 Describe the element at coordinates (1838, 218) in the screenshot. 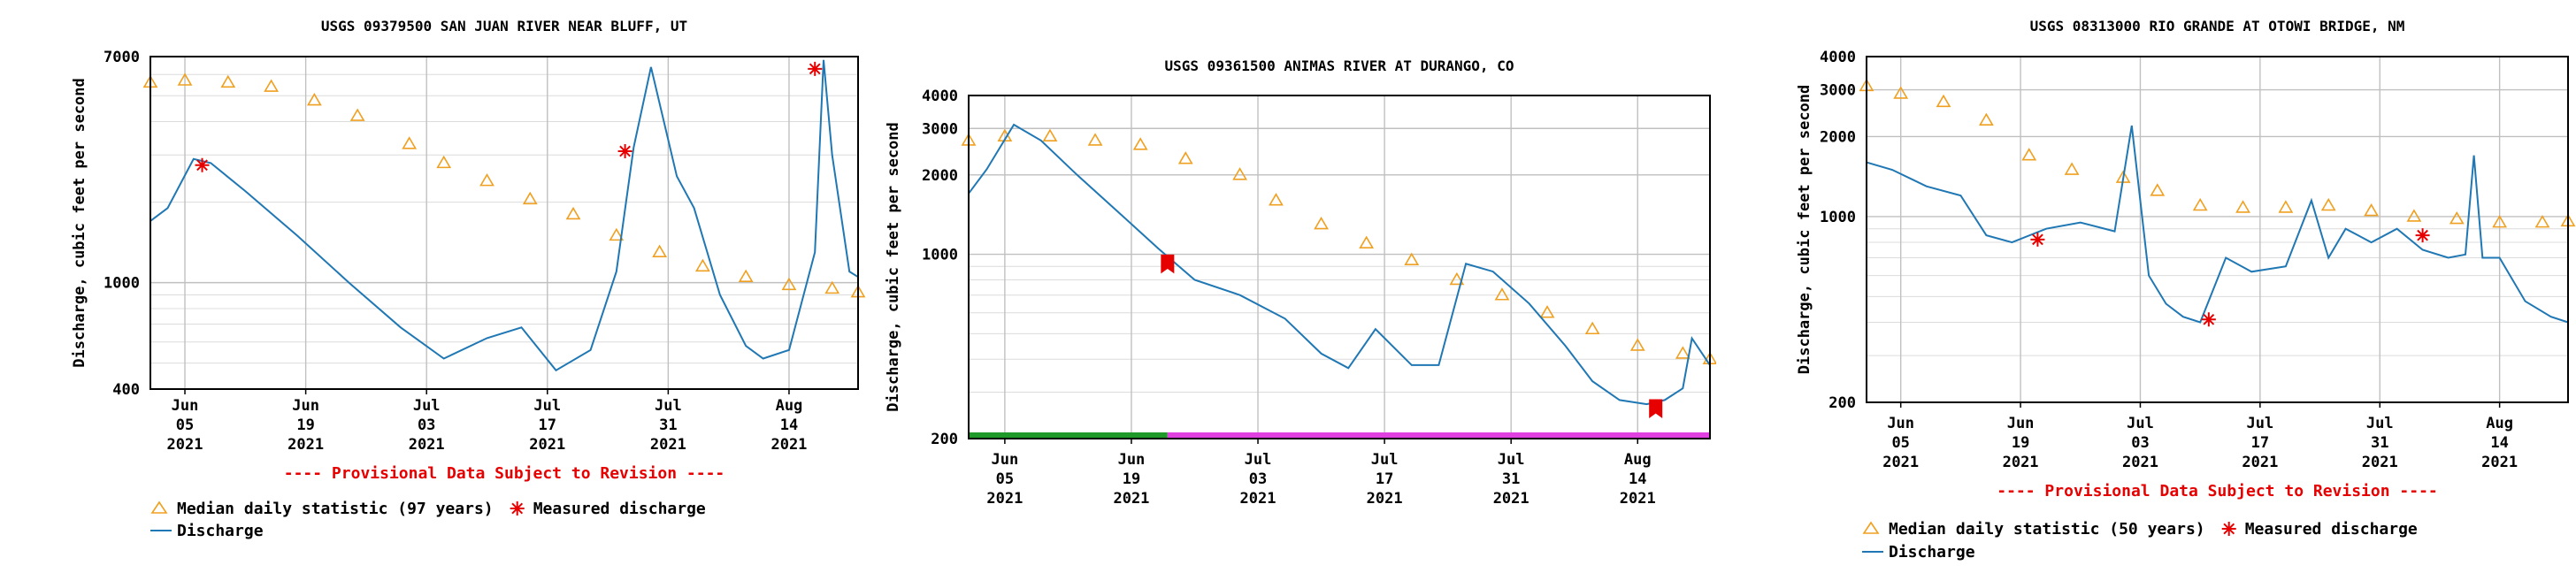

I see `y-tick-label: 1000` at that location.